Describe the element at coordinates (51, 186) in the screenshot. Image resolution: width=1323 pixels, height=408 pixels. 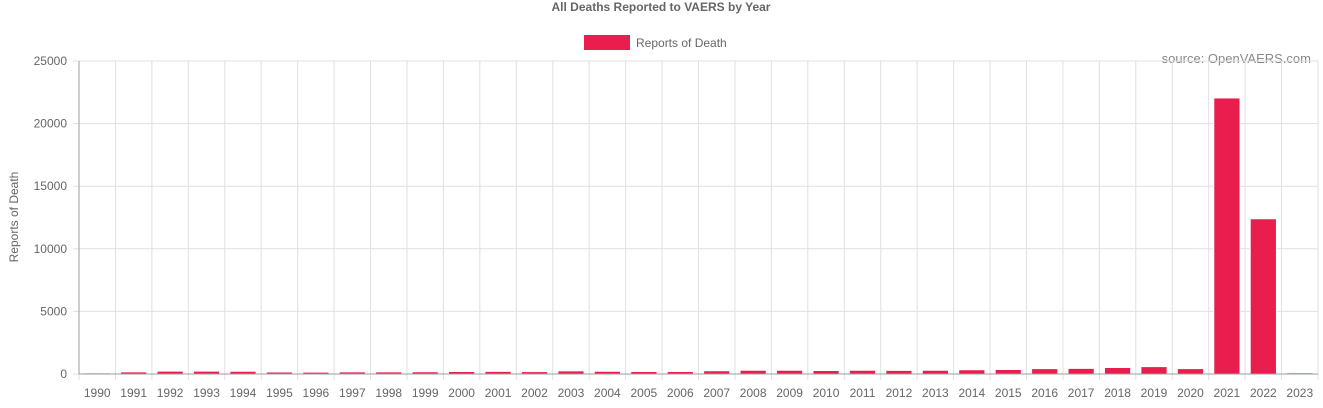
I see `y-tick-label: 15000` at that location.